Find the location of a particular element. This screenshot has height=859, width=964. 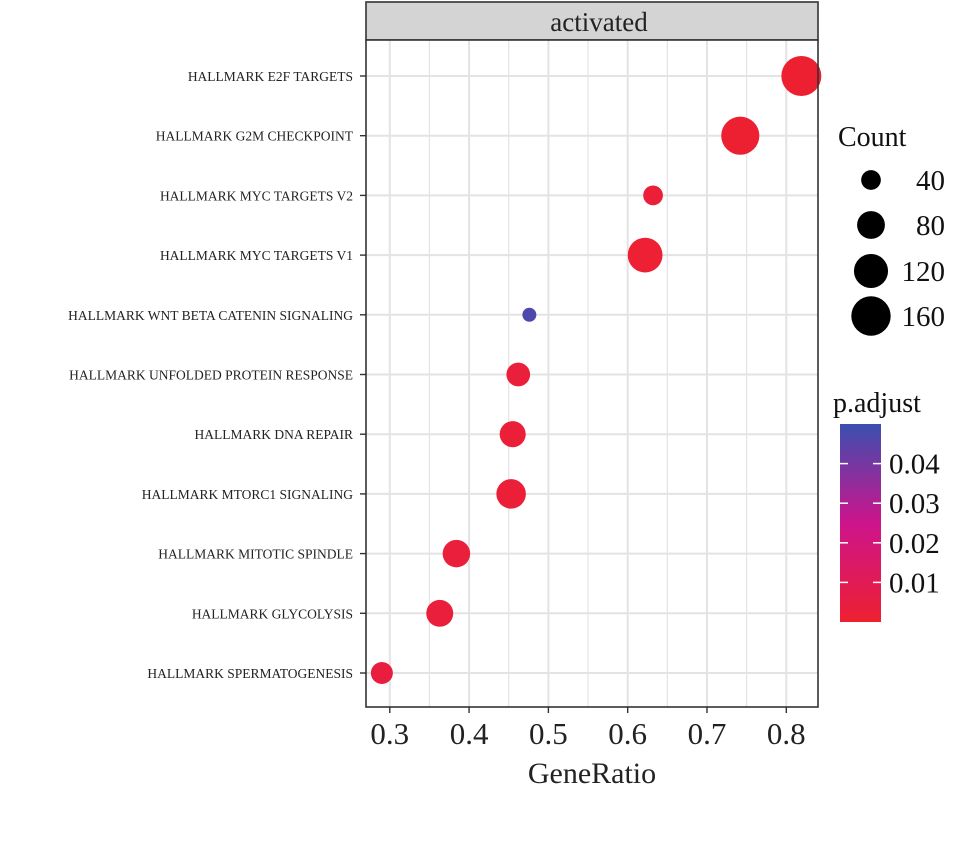

y-tick-label: HALLMARK E2F TARGETS is located at coordinates (270, 76).